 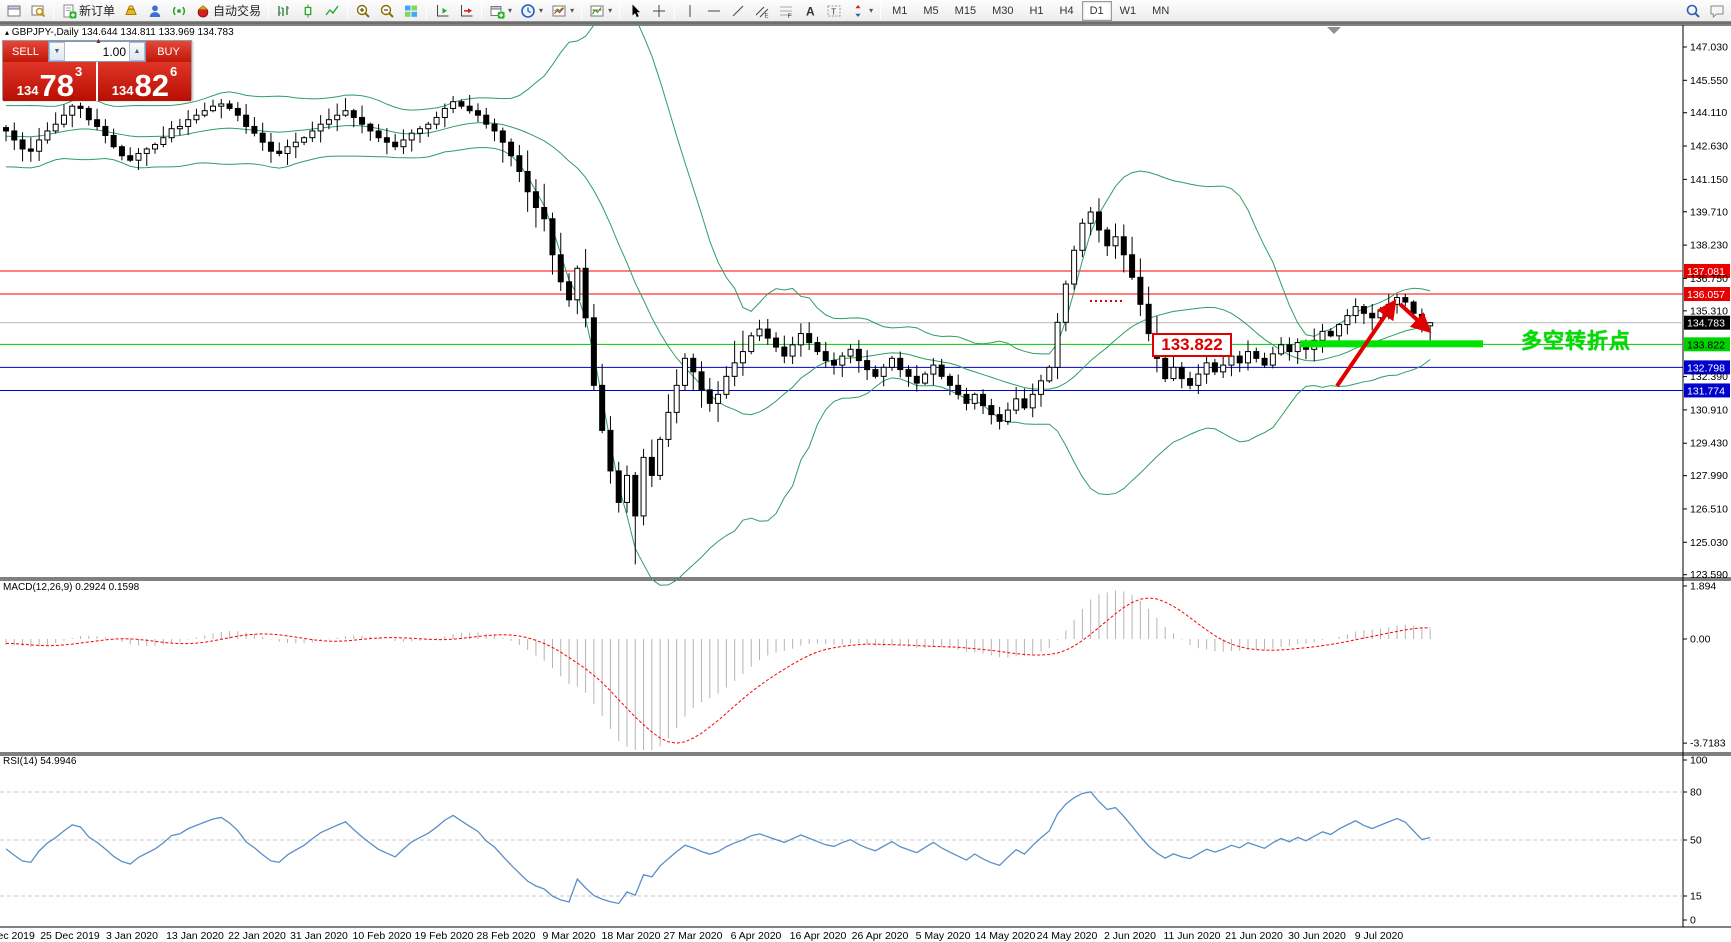 I want to click on timeframe-m5: M5, so click(x=931, y=10).